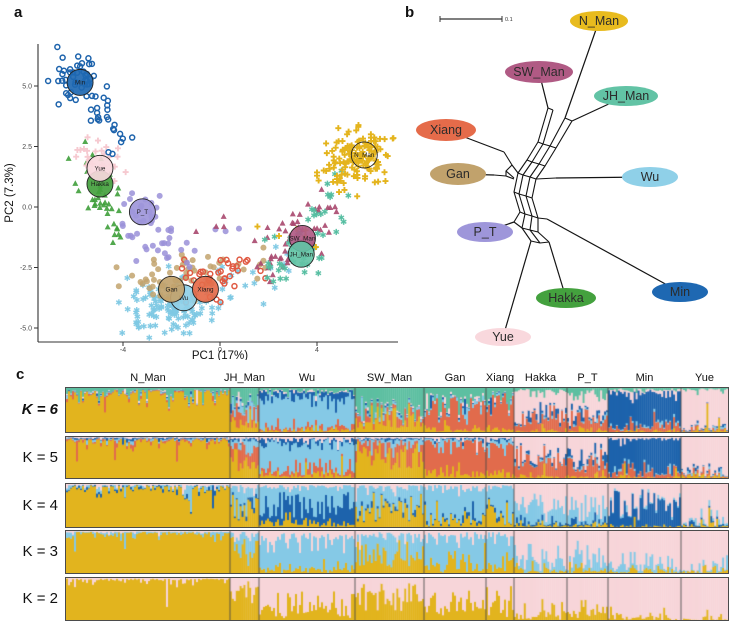 The image size is (735, 629). Describe the element at coordinates (533, 175) in the screenshot. I see `network-mesh` at that location.